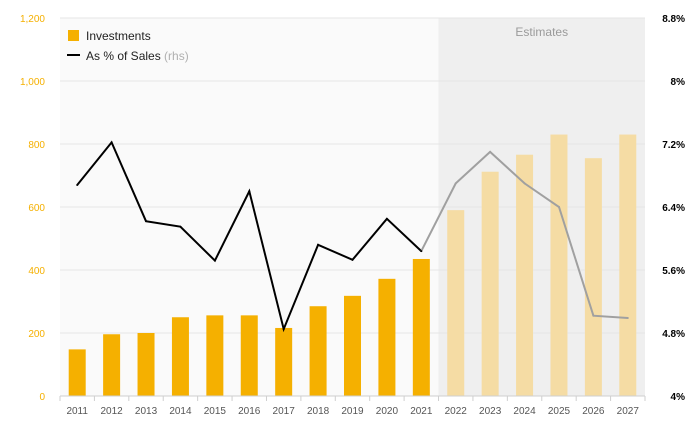  I want to click on x-tick-label: 2017, so click(284, 411).